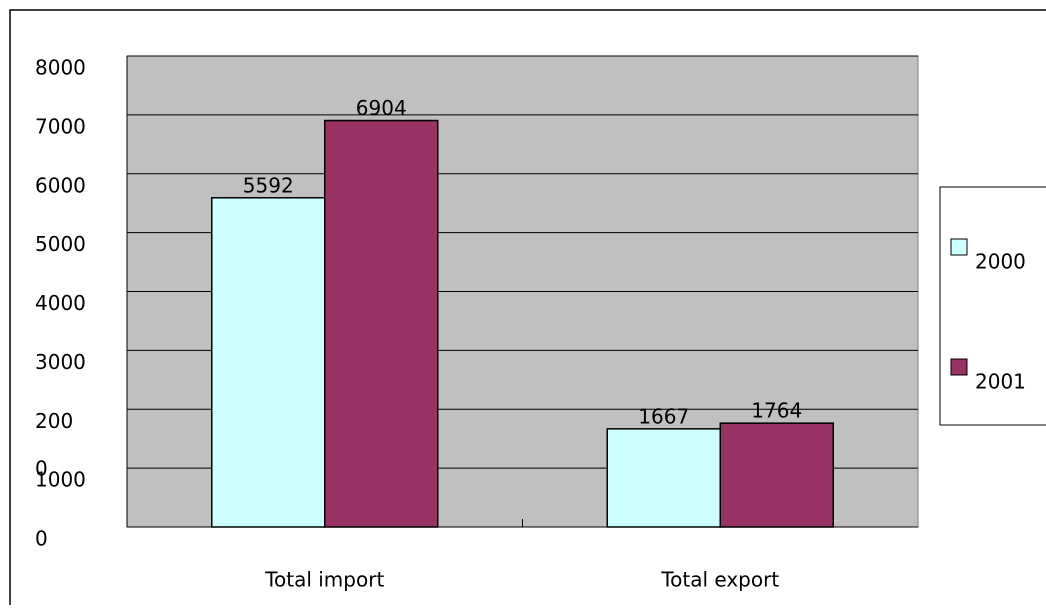 The height and width of the screenshot is (609, 1046). What do you see at coordinates (324, 580) in the screenshot?
I see `x-tick-label: Total import` at bounding box center [324, 580].